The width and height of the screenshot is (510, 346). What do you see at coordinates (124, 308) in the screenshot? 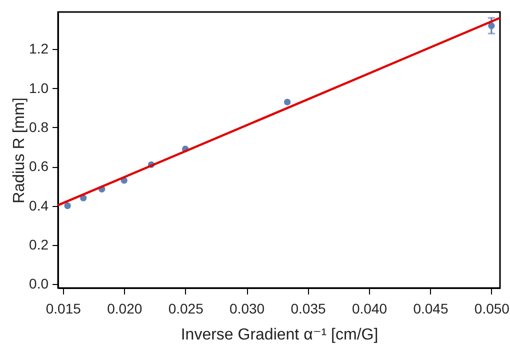
I see `x-tick-label: 0.020` at bounding box center [124, 308].